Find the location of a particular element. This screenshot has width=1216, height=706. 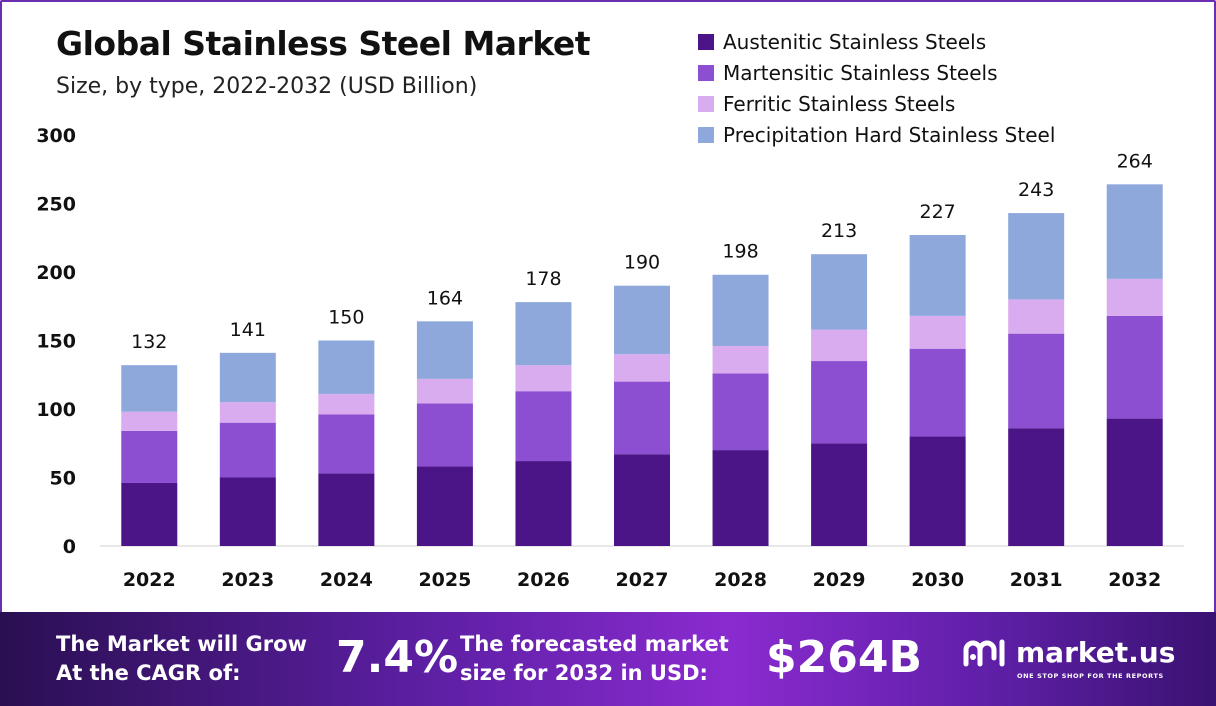

bar-total-label: 141 is located at coordinates (248, 330).